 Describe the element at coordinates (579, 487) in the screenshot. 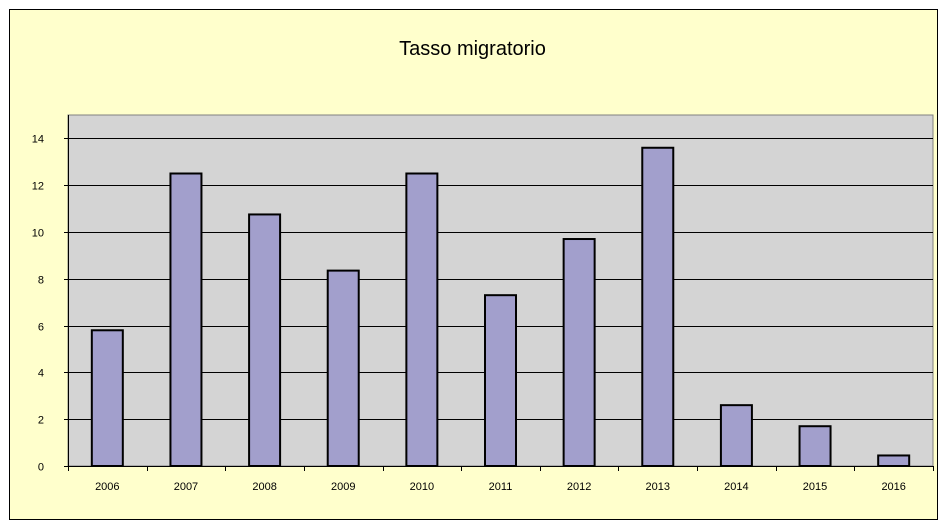

I see `x-tick-label: 2012` at that location.